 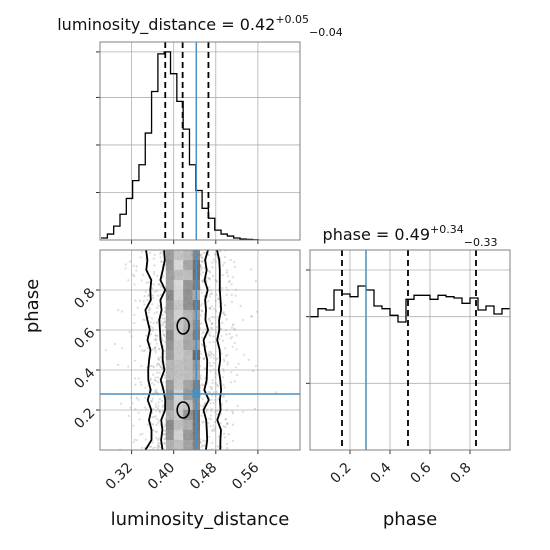 What do you see at coordinates (196, 394) in the screenshot?
I see `joint-truth-marker` at bounding box center [196, 394].